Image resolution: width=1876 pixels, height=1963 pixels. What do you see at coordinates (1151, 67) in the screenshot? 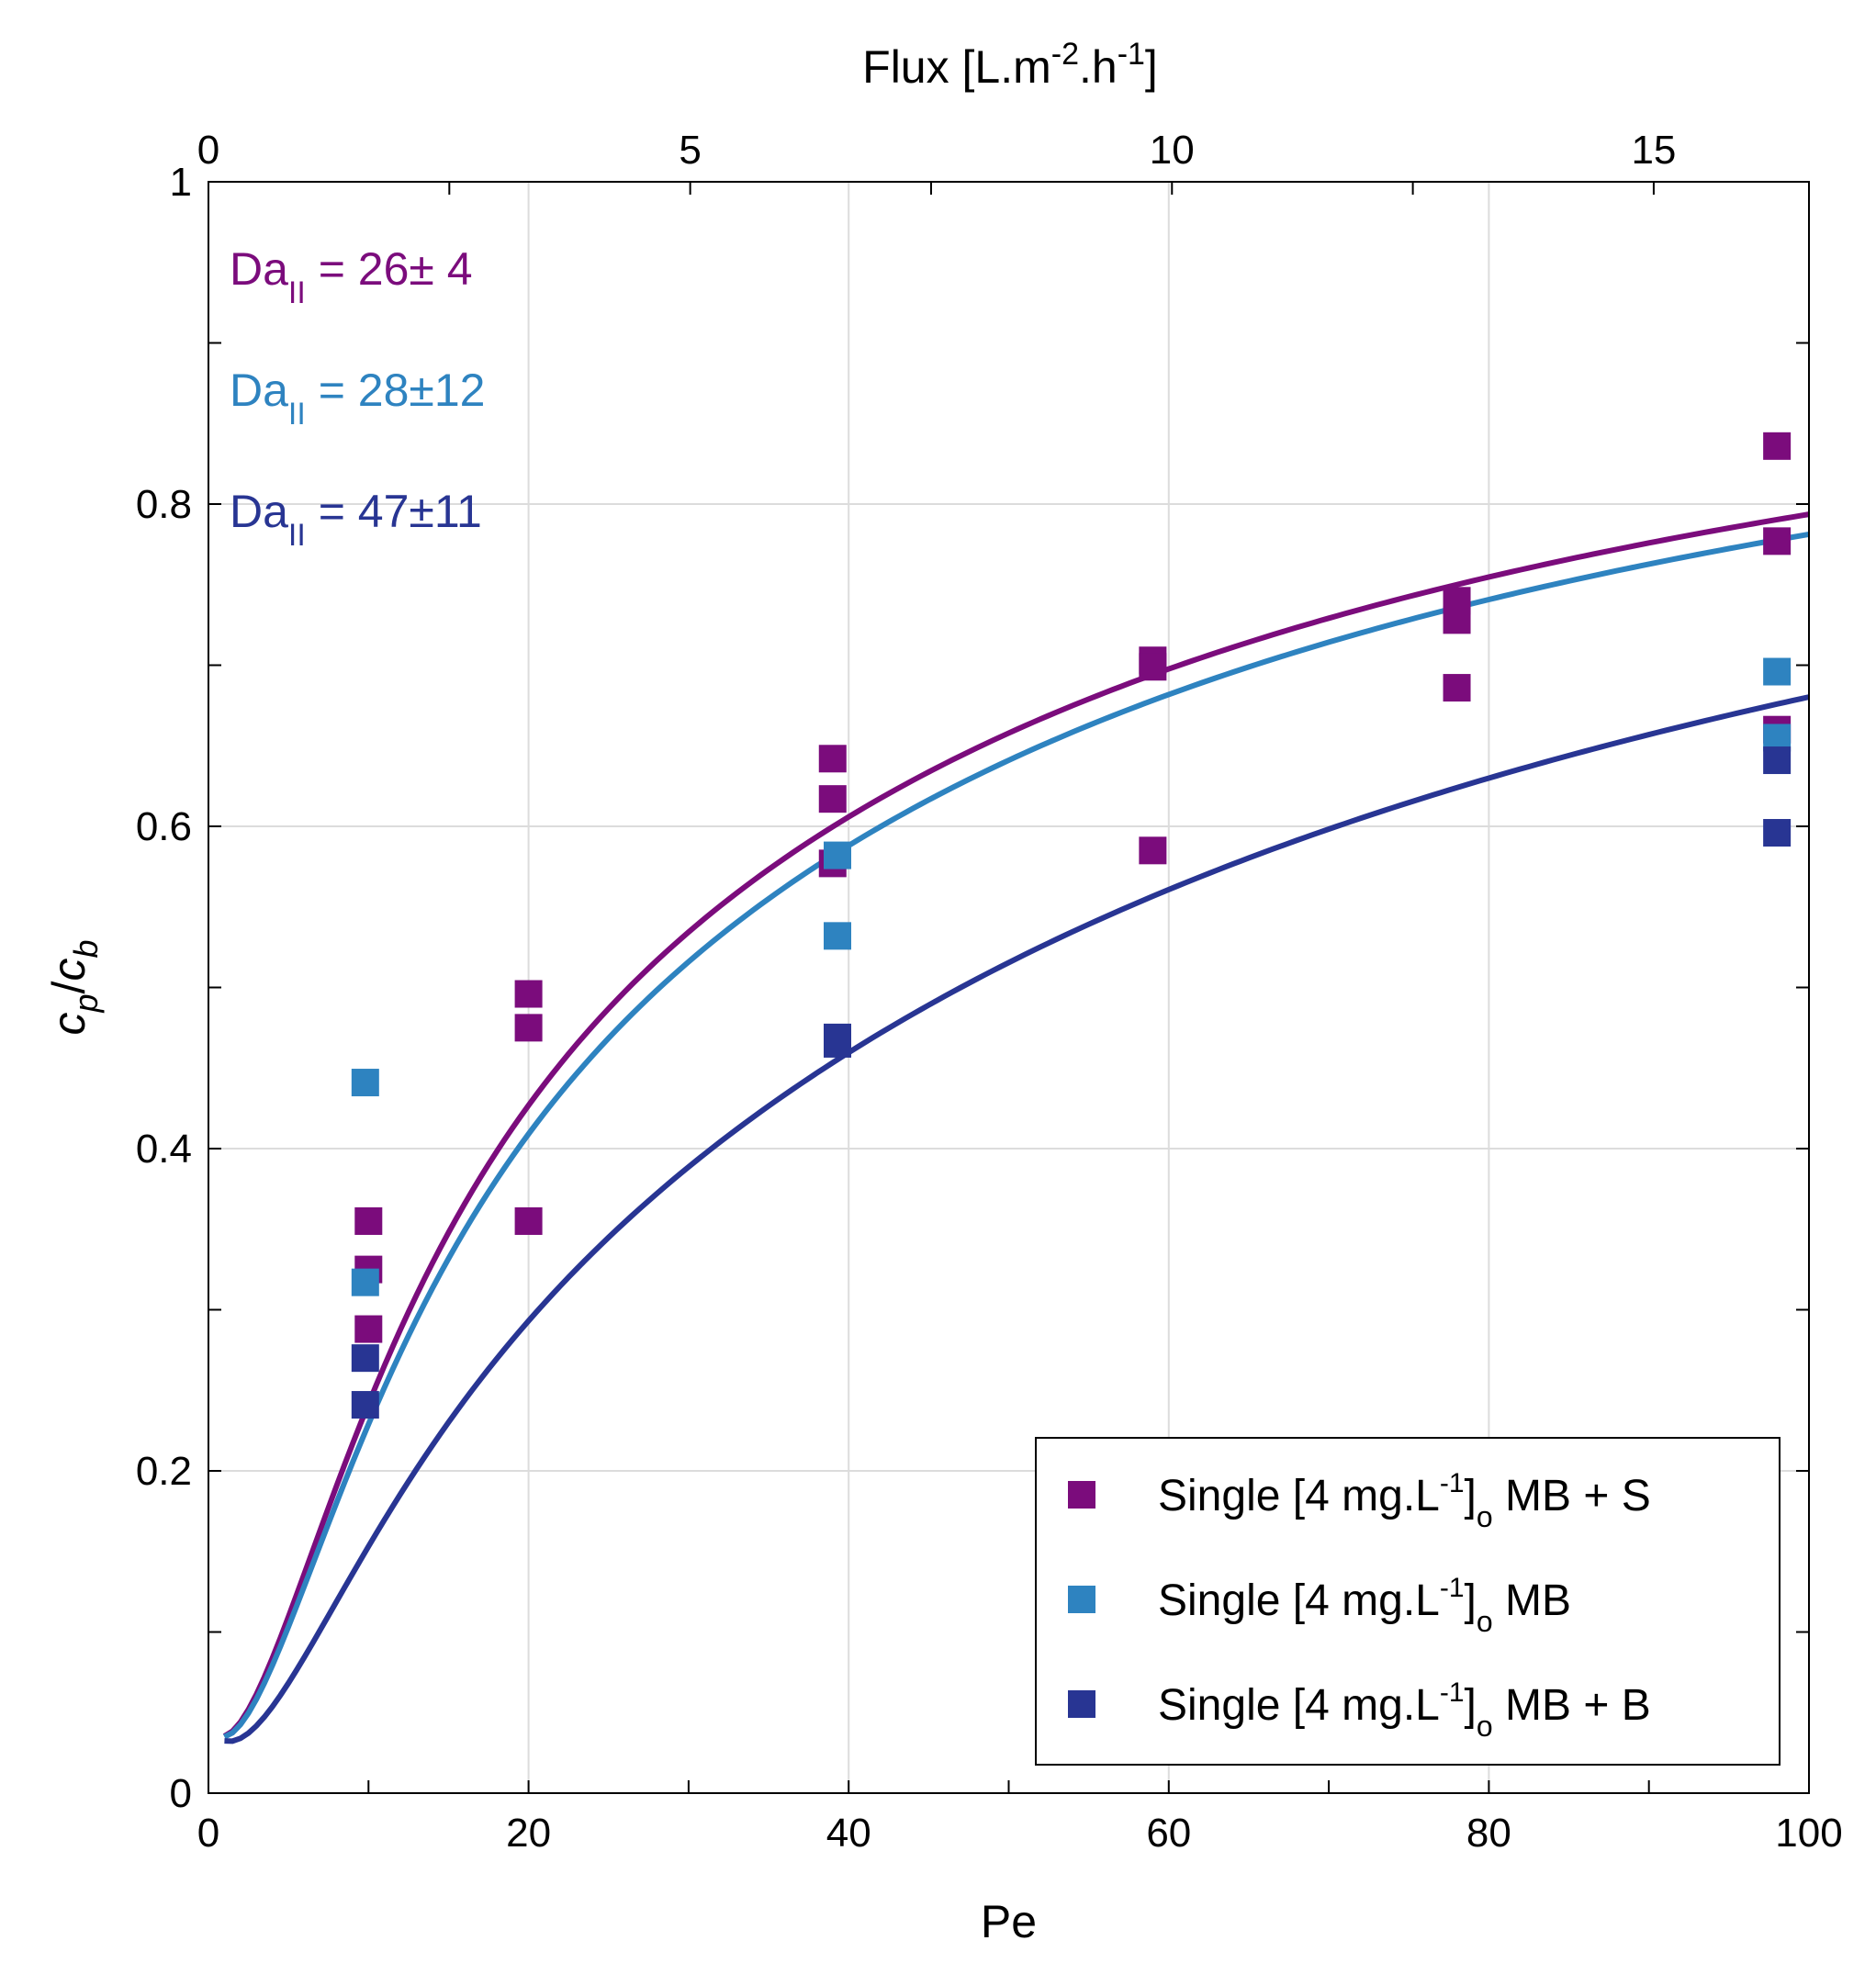
I see `top-axis-title-end: ]` at bounding box center [1151, 67].